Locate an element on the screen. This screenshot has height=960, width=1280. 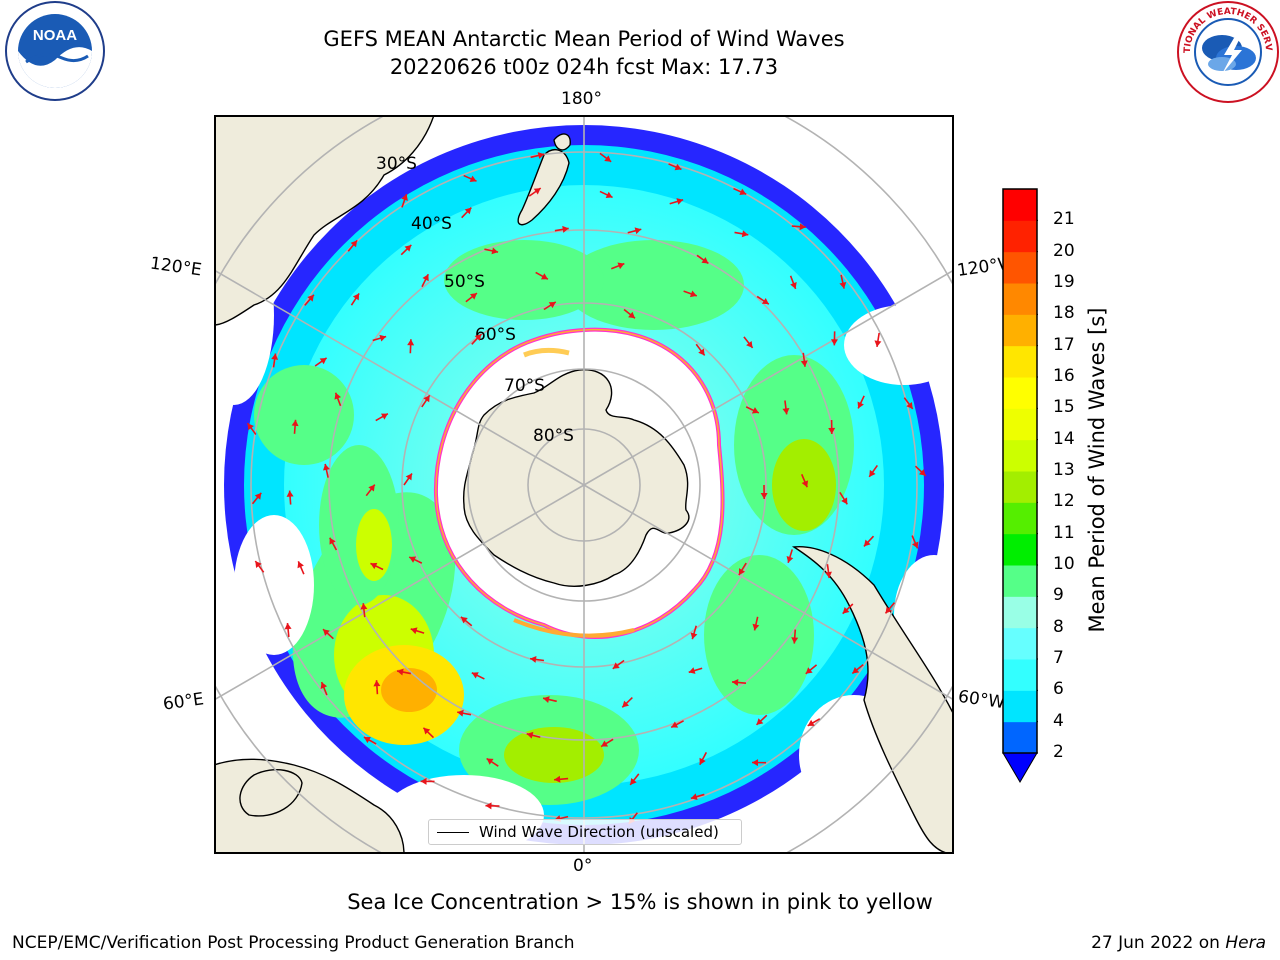
colorbar-tick-label: 12 is located at coordinates (1064, 501).